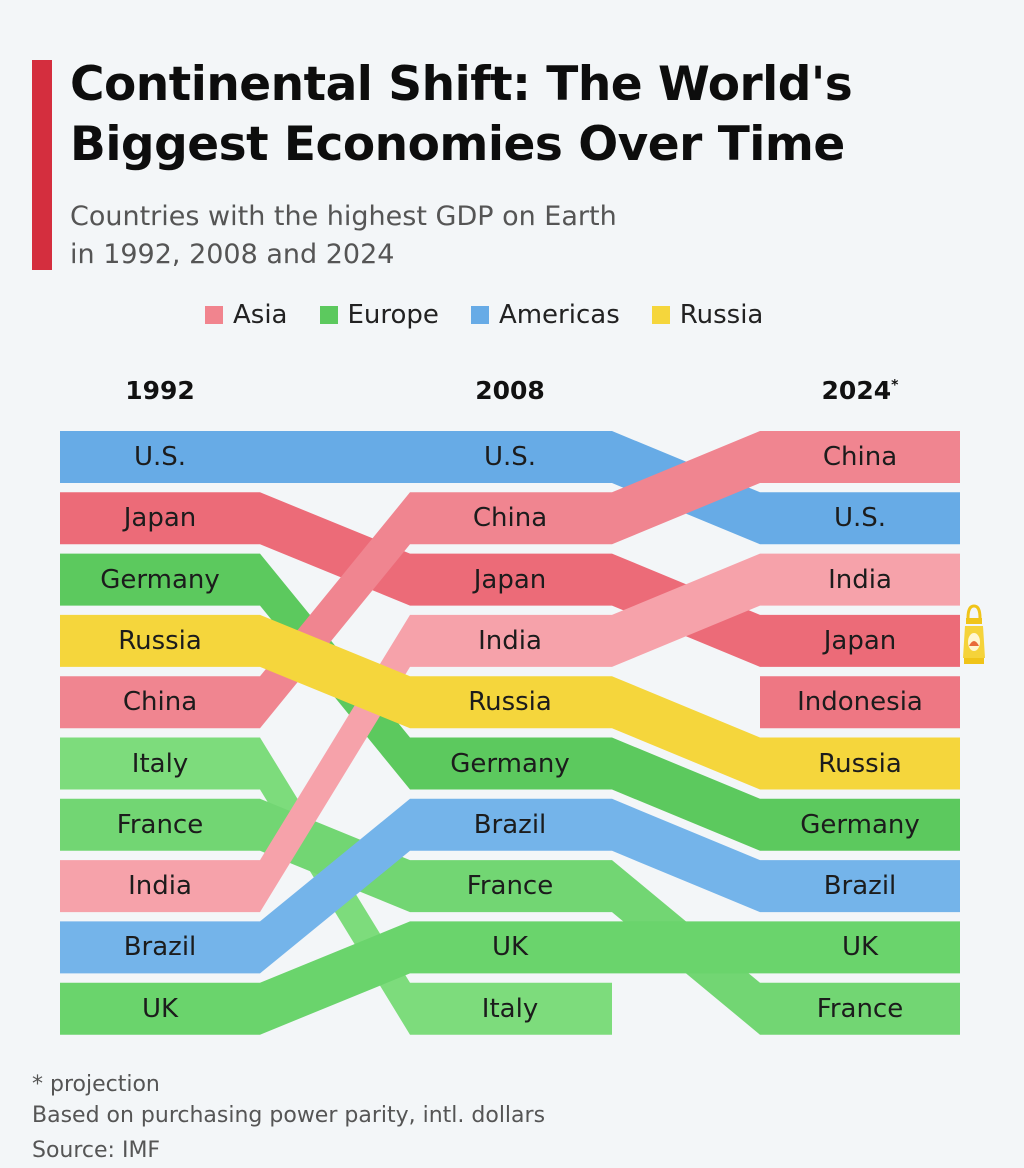  What do you see at coordinates (510, 390) in the screenshot?
I see `year-header-2008: 2008` at bounding box center [510, 390].